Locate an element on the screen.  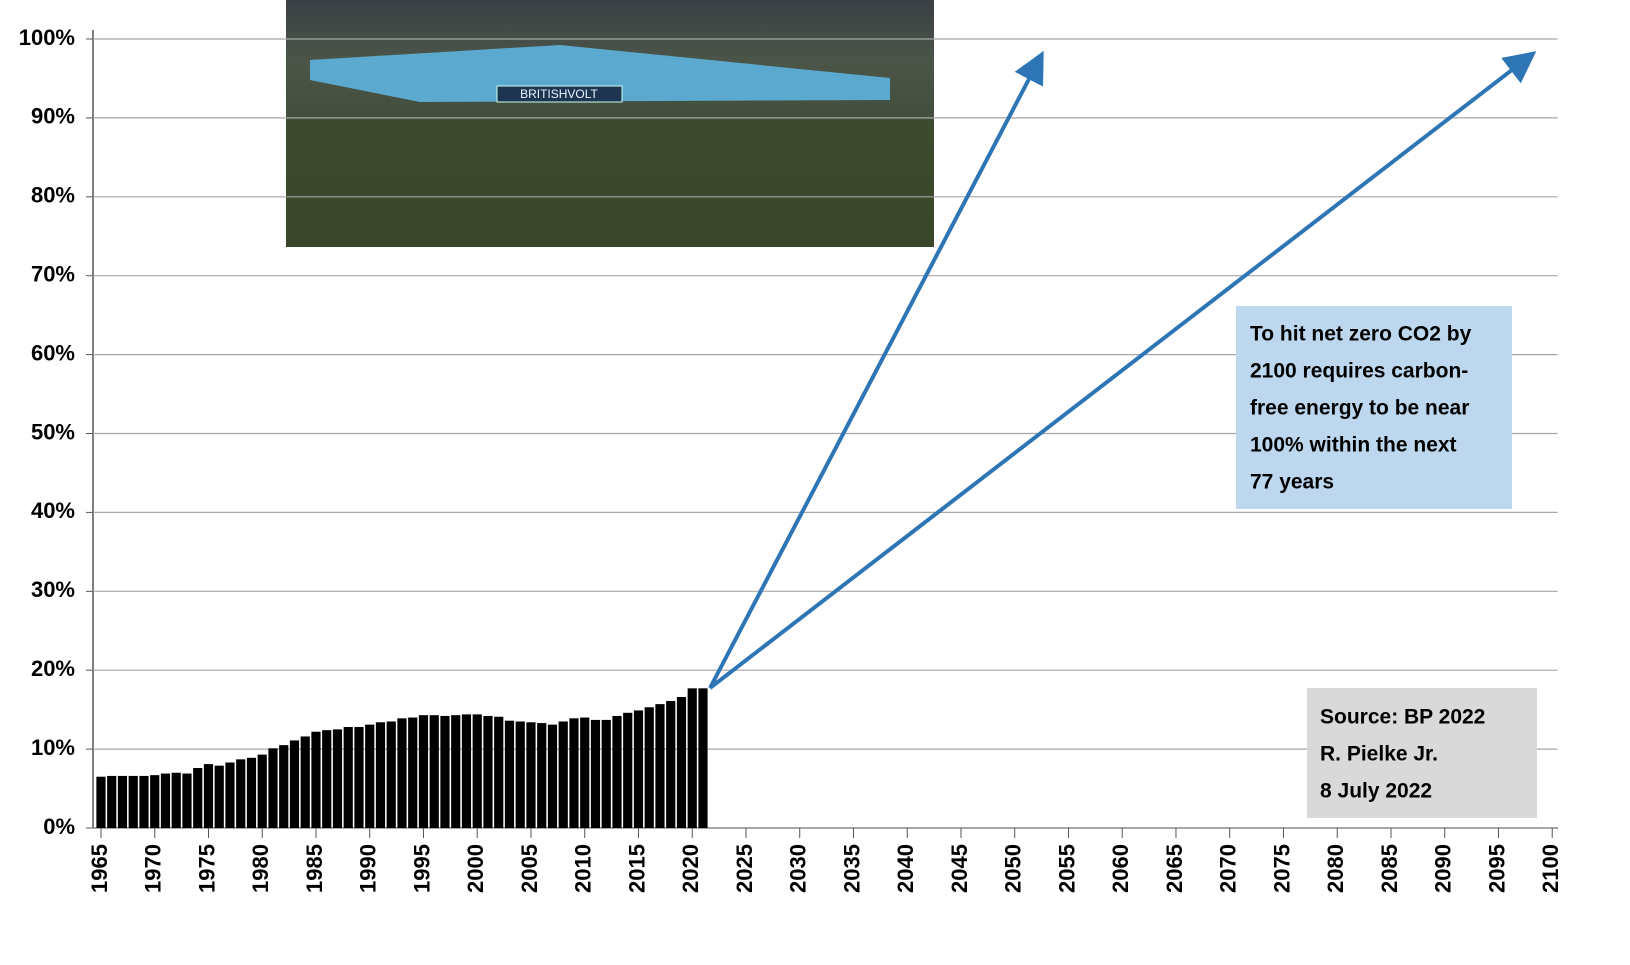
x-tick-label: 2085 is located at coordinates (1389, 868).